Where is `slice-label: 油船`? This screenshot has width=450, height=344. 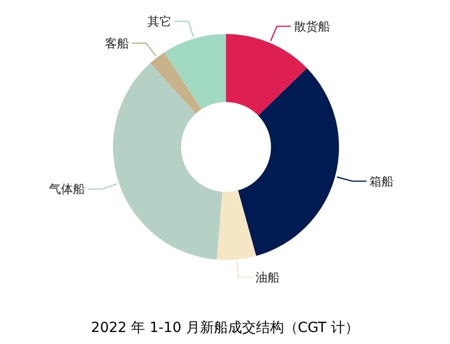
slice-label: 油船 is located at coordinates (267, 277).